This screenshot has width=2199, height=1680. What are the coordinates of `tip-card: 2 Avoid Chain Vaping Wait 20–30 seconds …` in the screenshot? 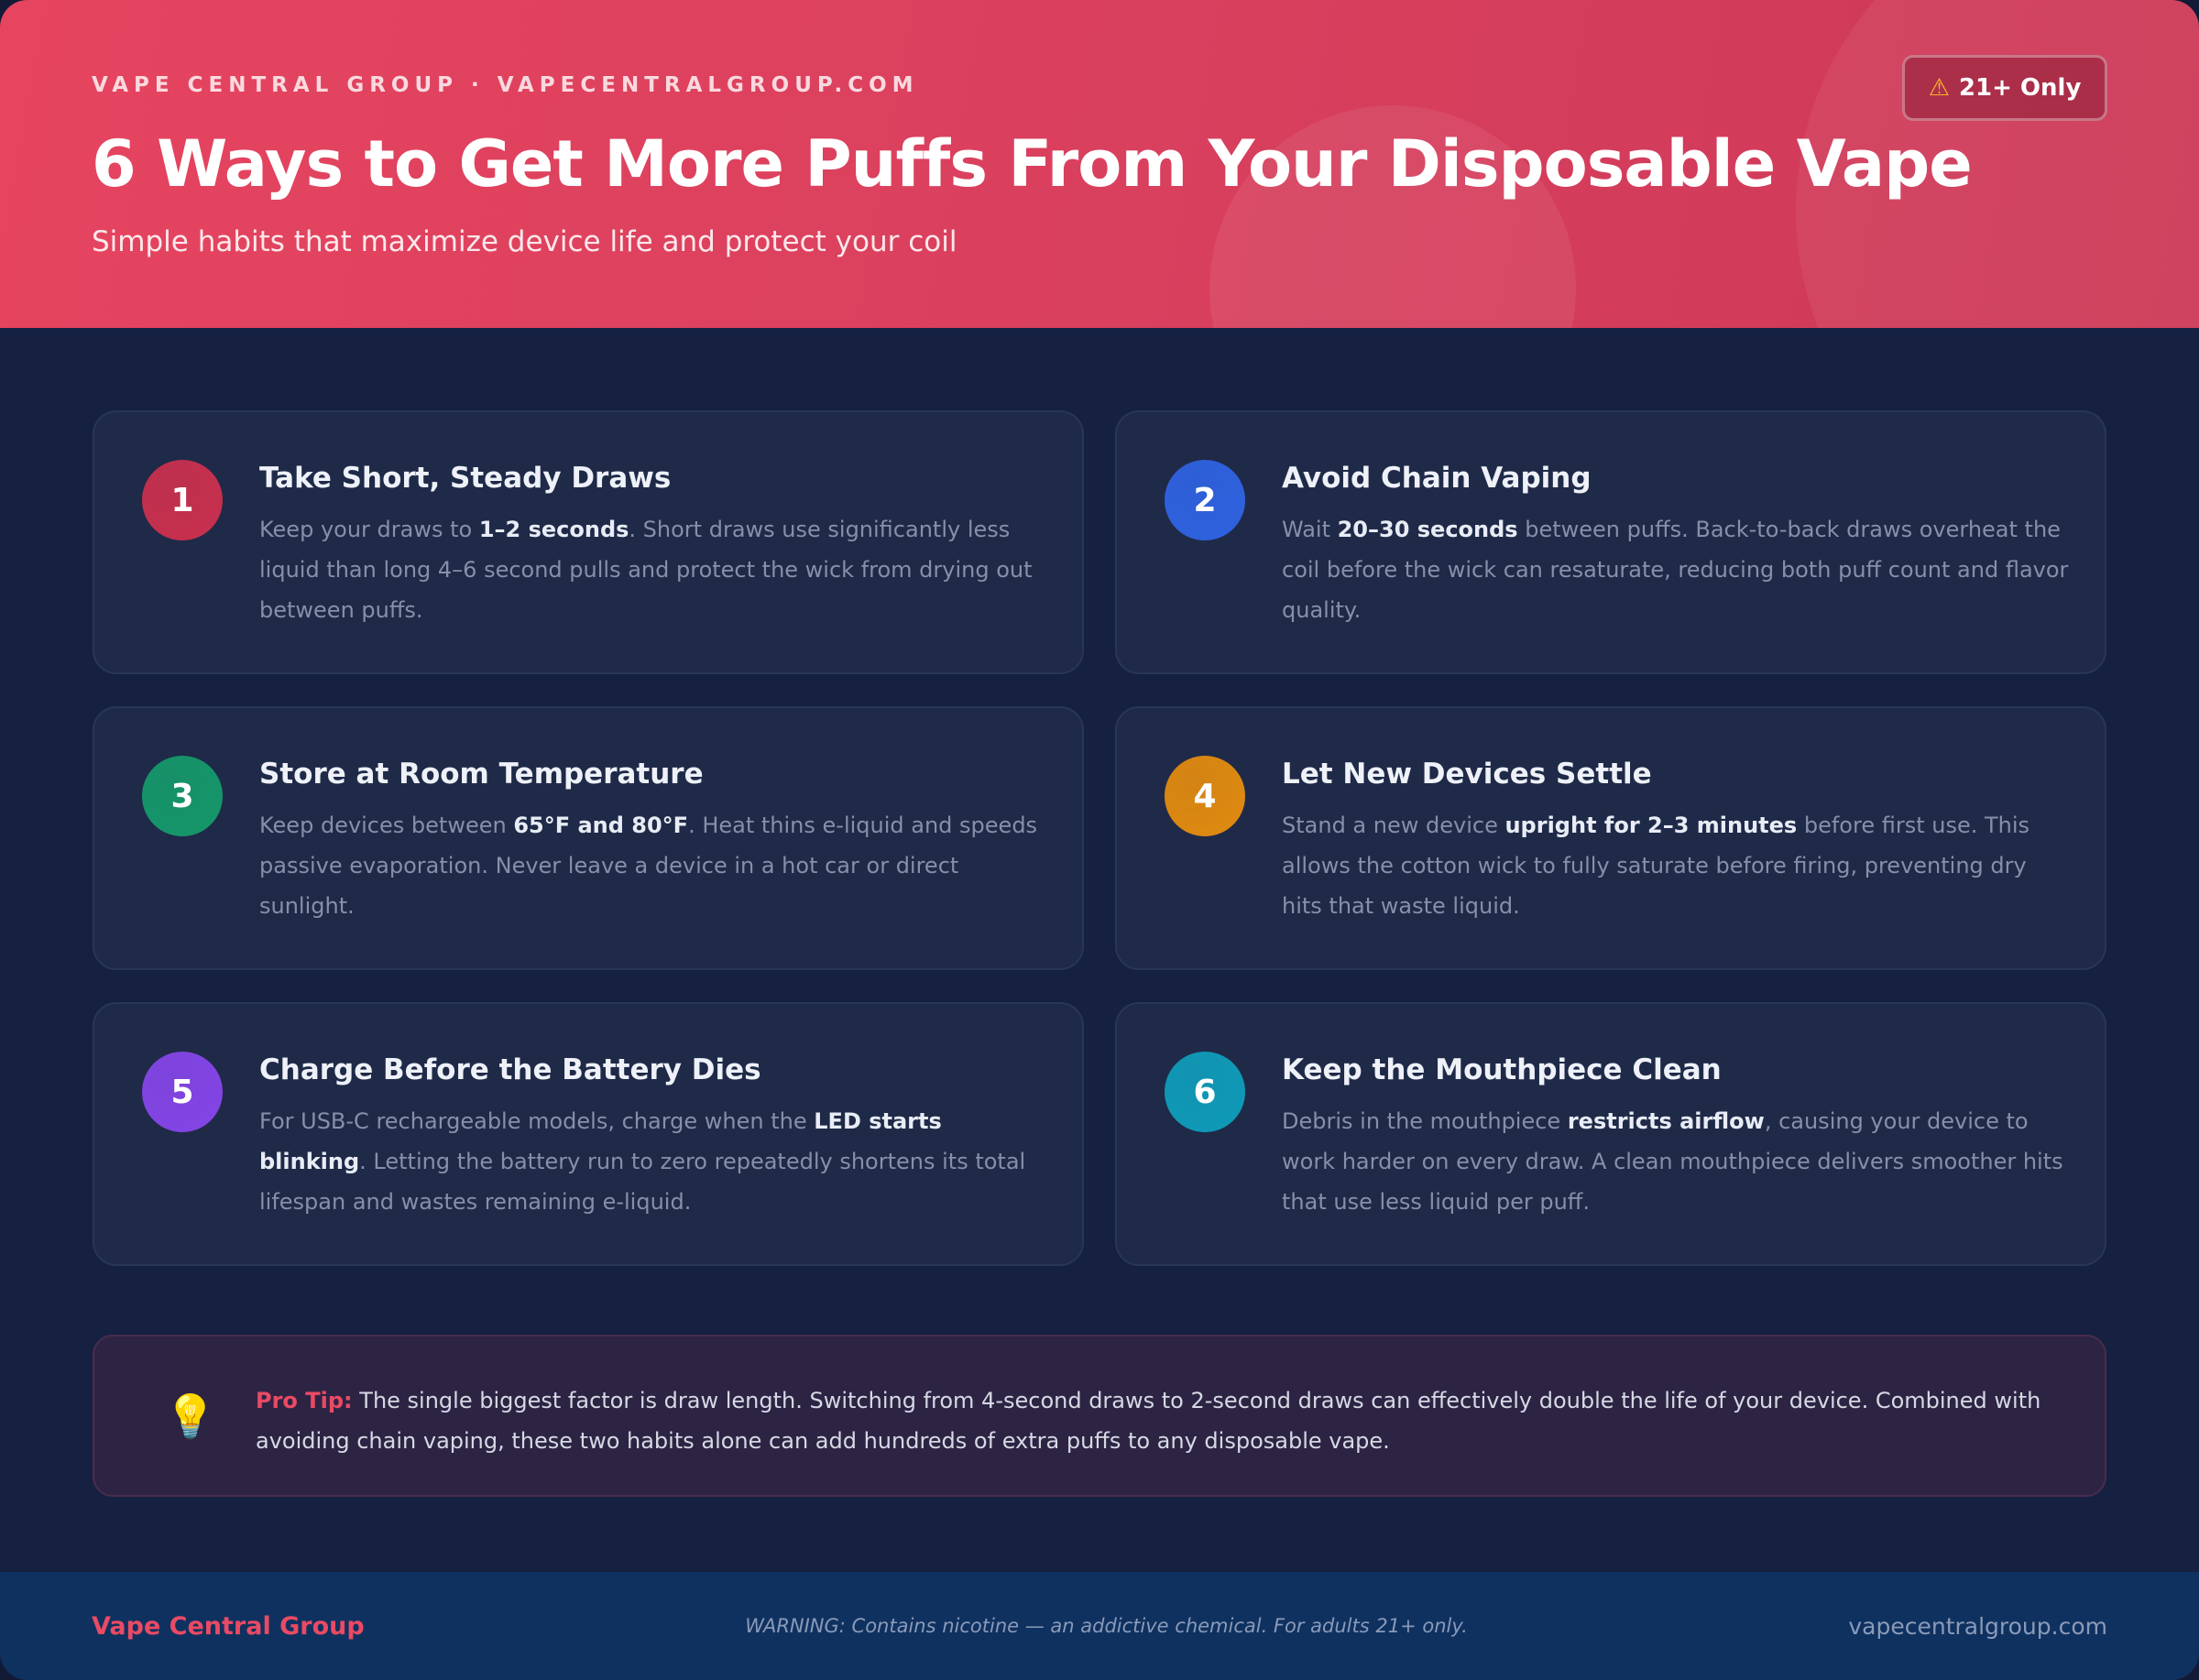 It's located at (1610, 542).